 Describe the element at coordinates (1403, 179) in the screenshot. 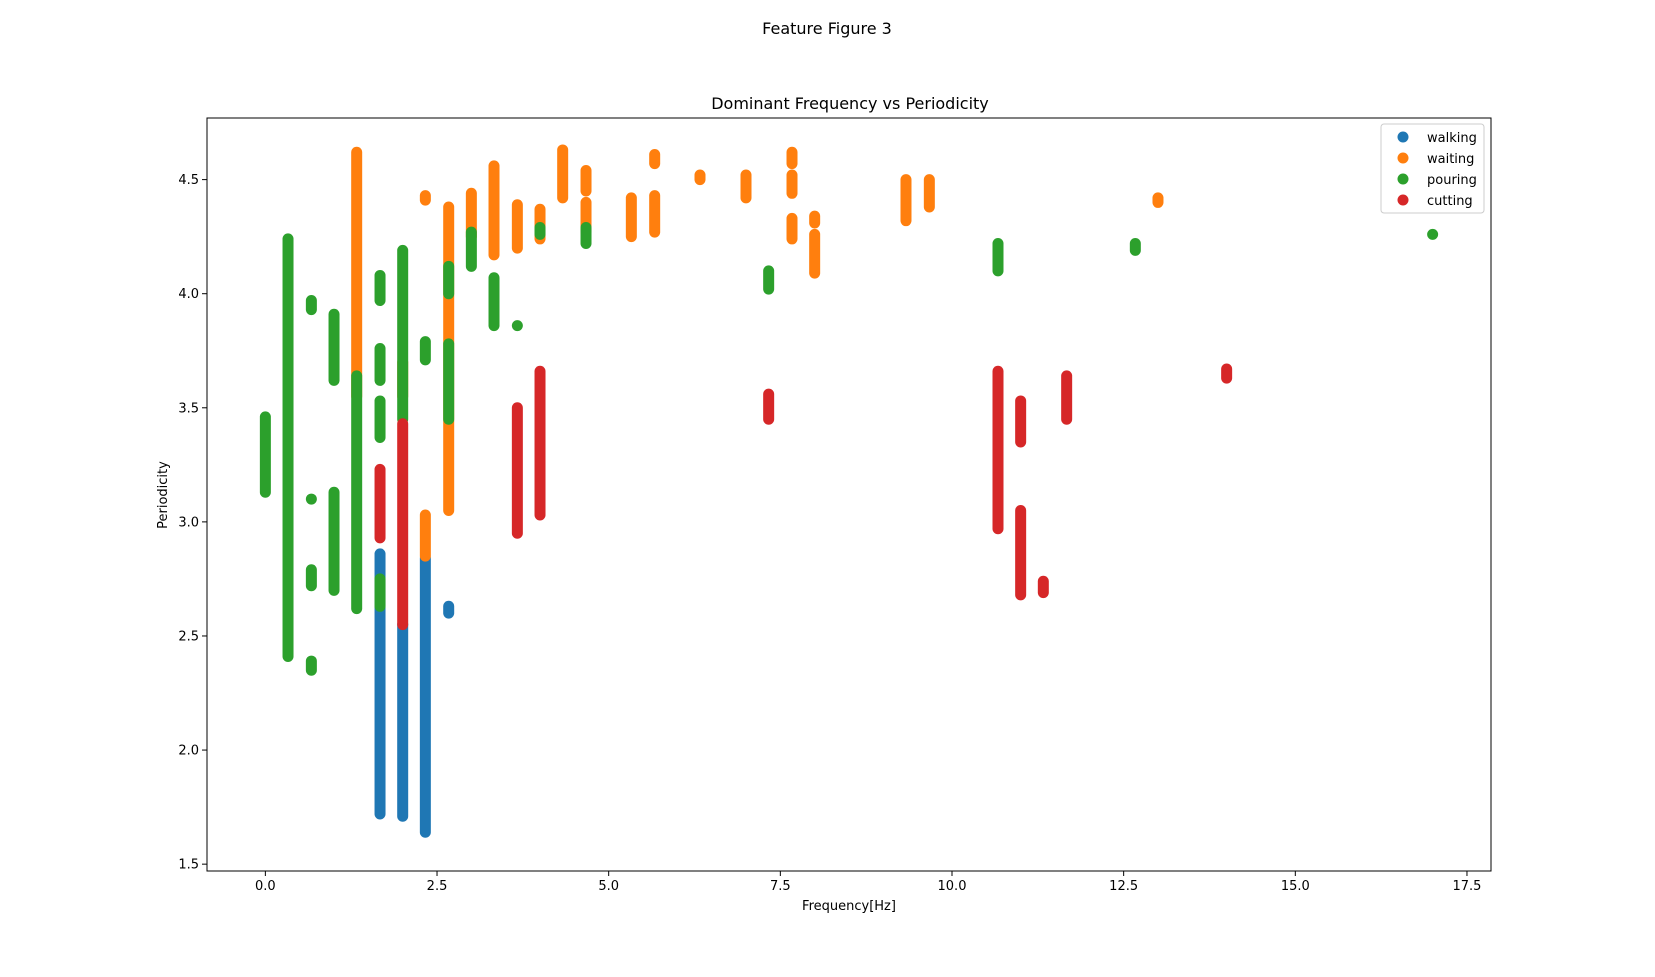

I see `legend-marker-pouring` at that location.